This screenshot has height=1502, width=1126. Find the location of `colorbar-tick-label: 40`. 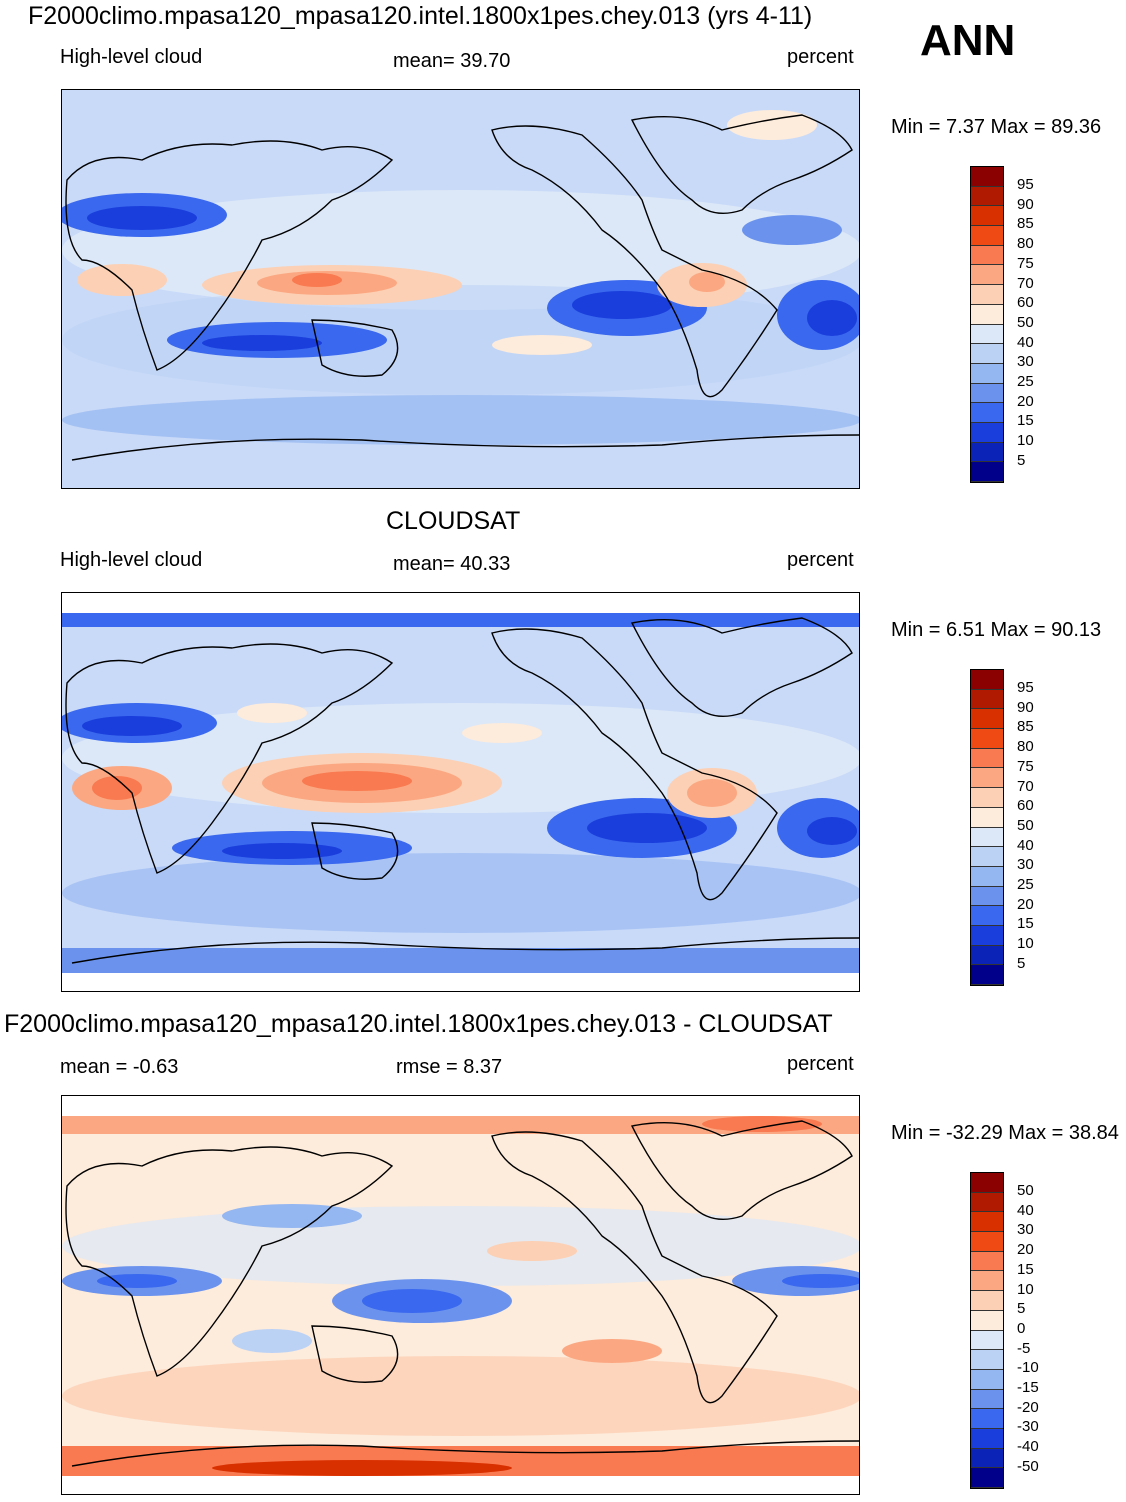

colorbar-tick-label: 40 is located at coordinates (1025, 342).